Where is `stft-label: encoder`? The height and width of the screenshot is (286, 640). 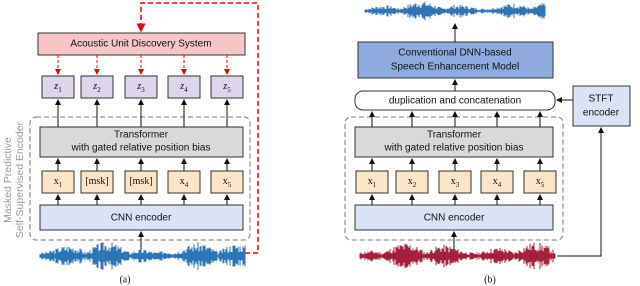
stft-label: encoder is located at coordinates (601, 113).